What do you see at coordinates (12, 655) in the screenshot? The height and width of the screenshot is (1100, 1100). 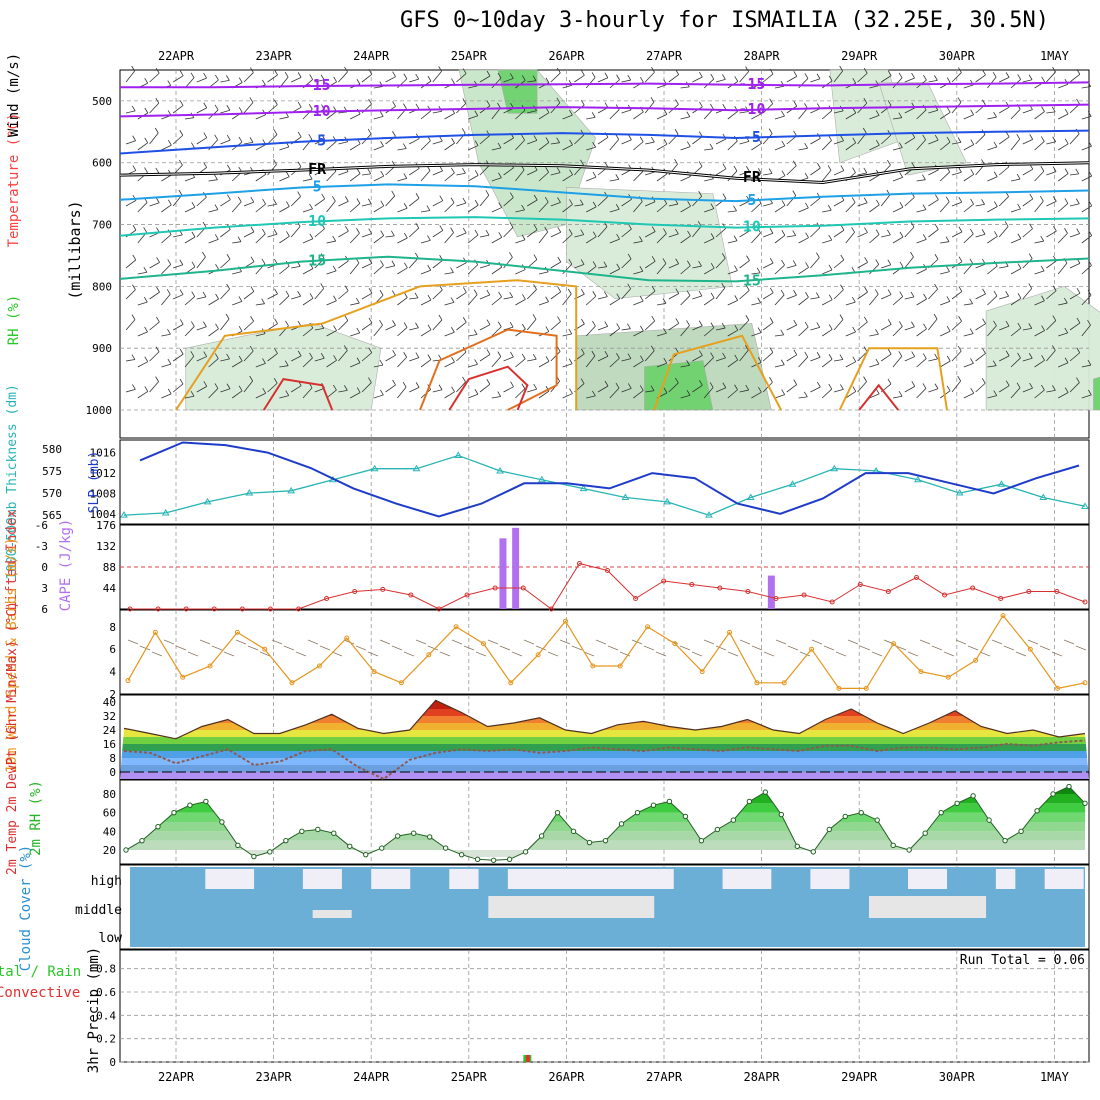 I see `wind-panel-axis-label: 10m Wind Speed & Barbs (m/s)` at bounding box center [12, 655].